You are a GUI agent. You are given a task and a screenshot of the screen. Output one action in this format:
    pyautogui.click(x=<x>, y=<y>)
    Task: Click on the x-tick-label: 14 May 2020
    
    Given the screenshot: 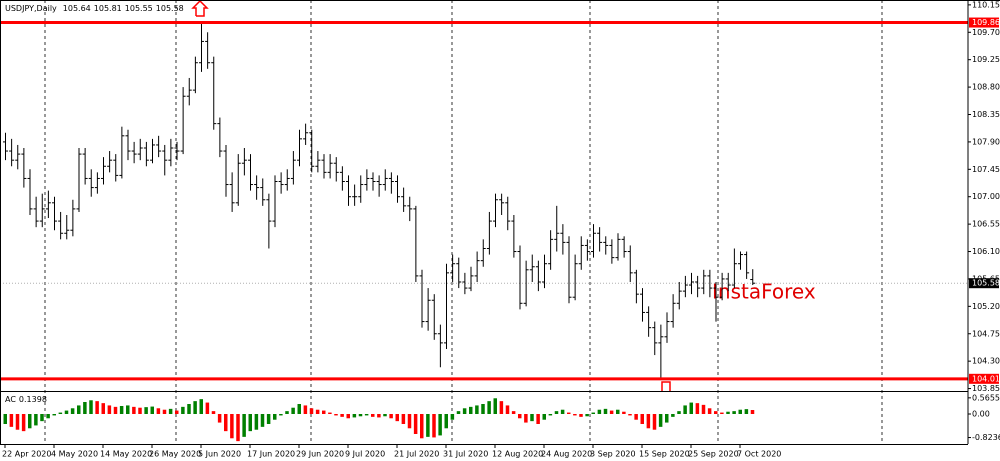 What is the action you would take?
    pyautogui.click(x=126, y=454)
    